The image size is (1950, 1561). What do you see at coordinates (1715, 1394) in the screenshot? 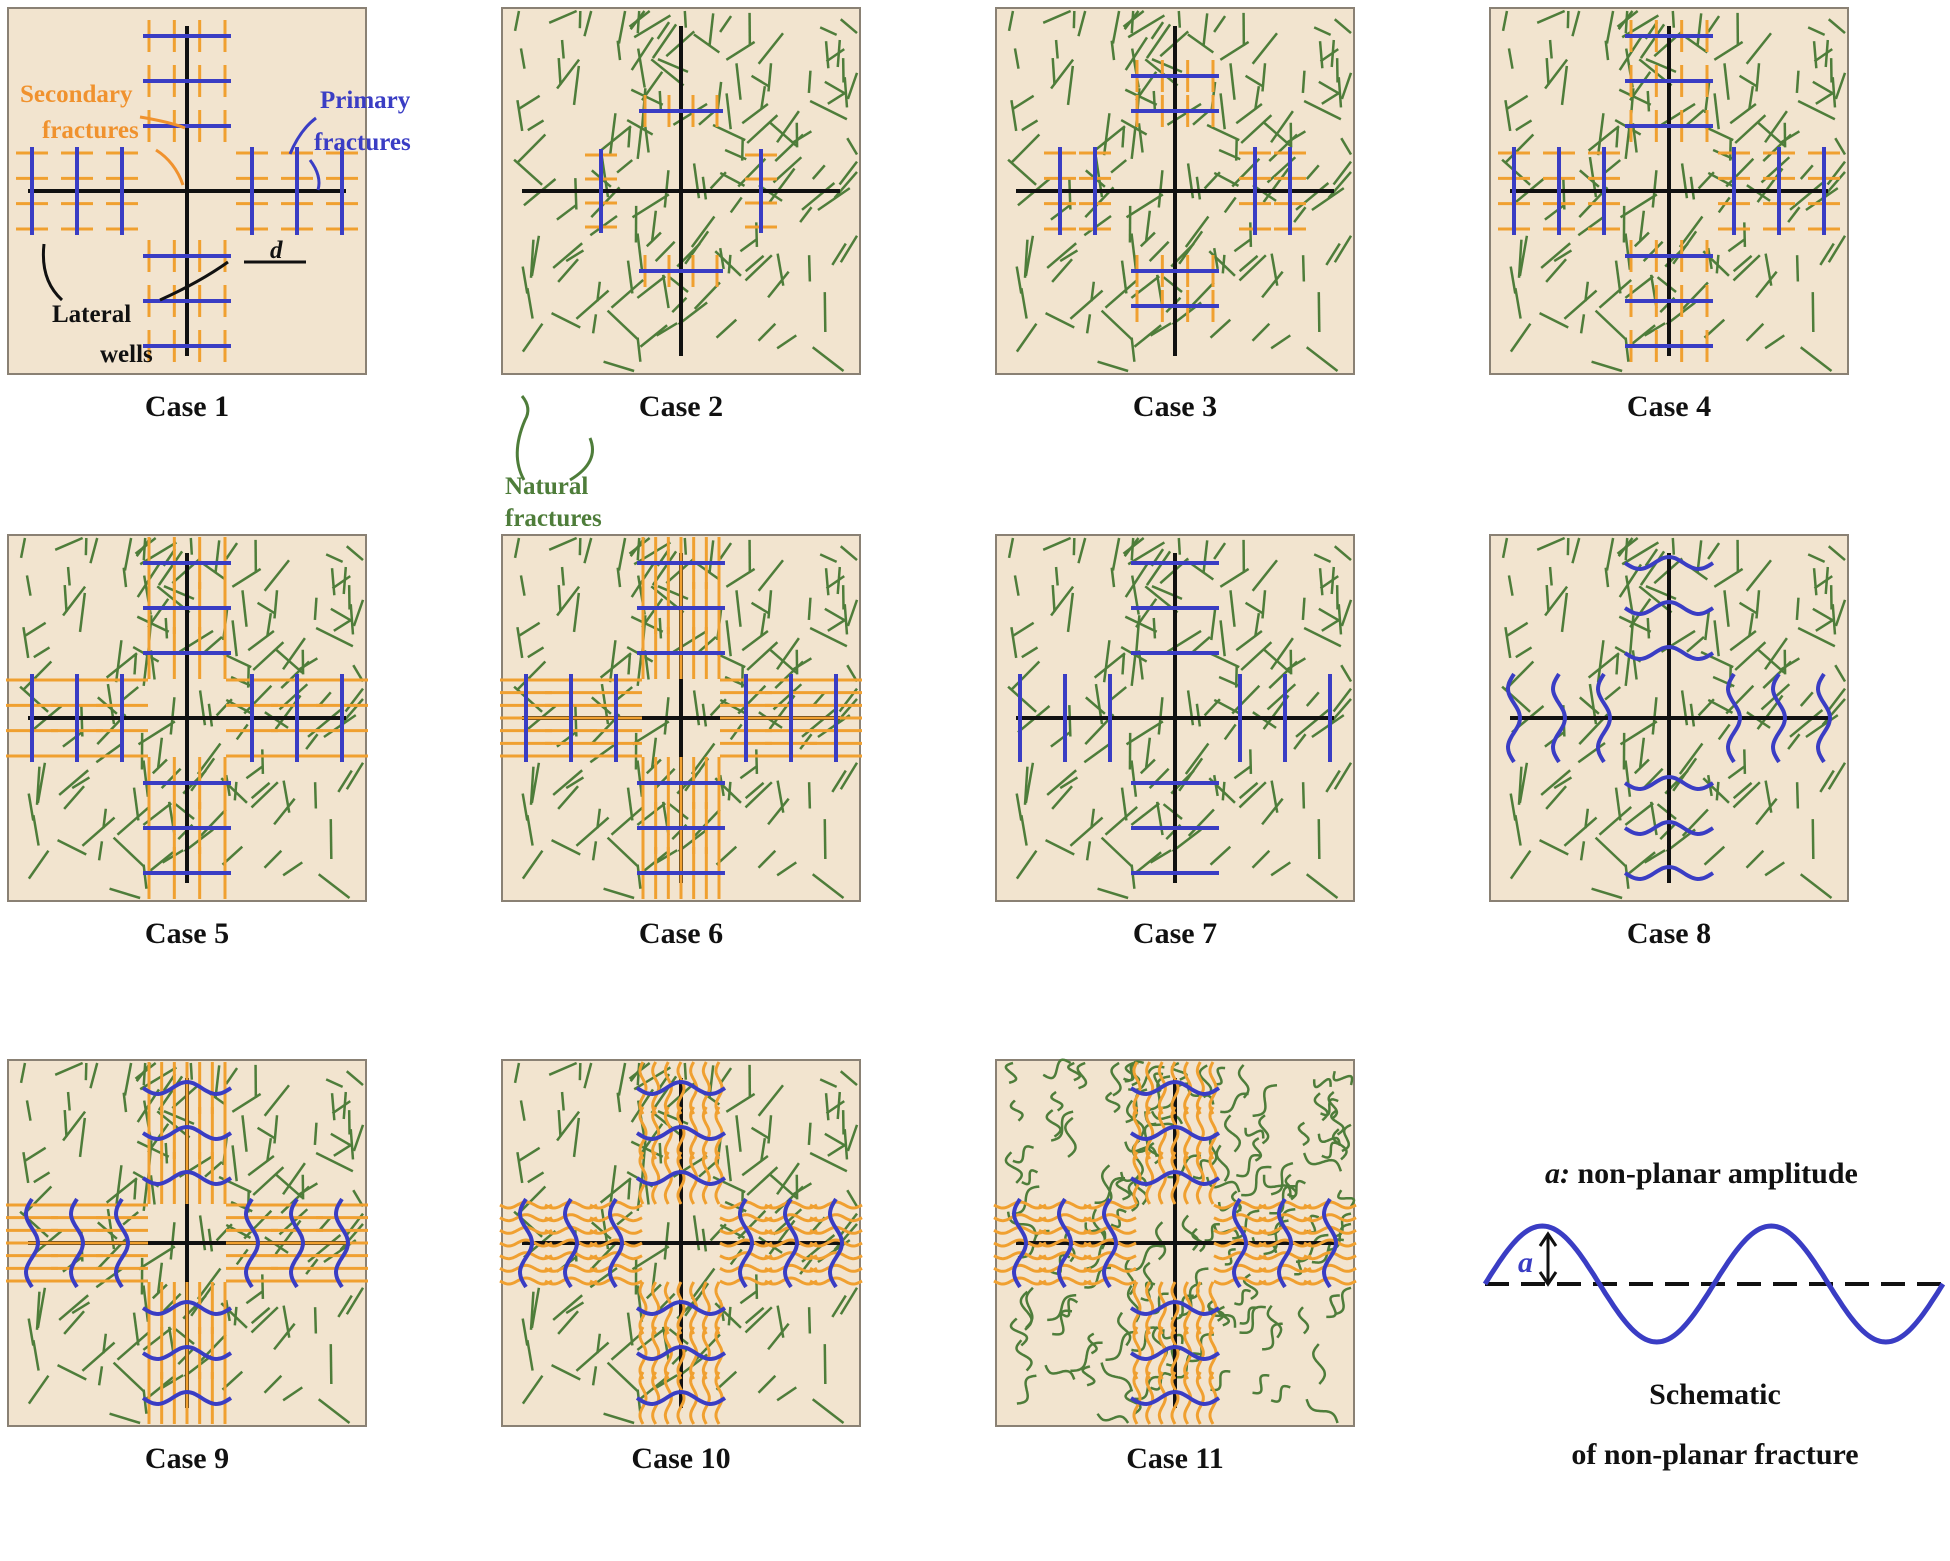
I see `schematic-title-line1: Schematic` at bounding box center [1715, 1394].